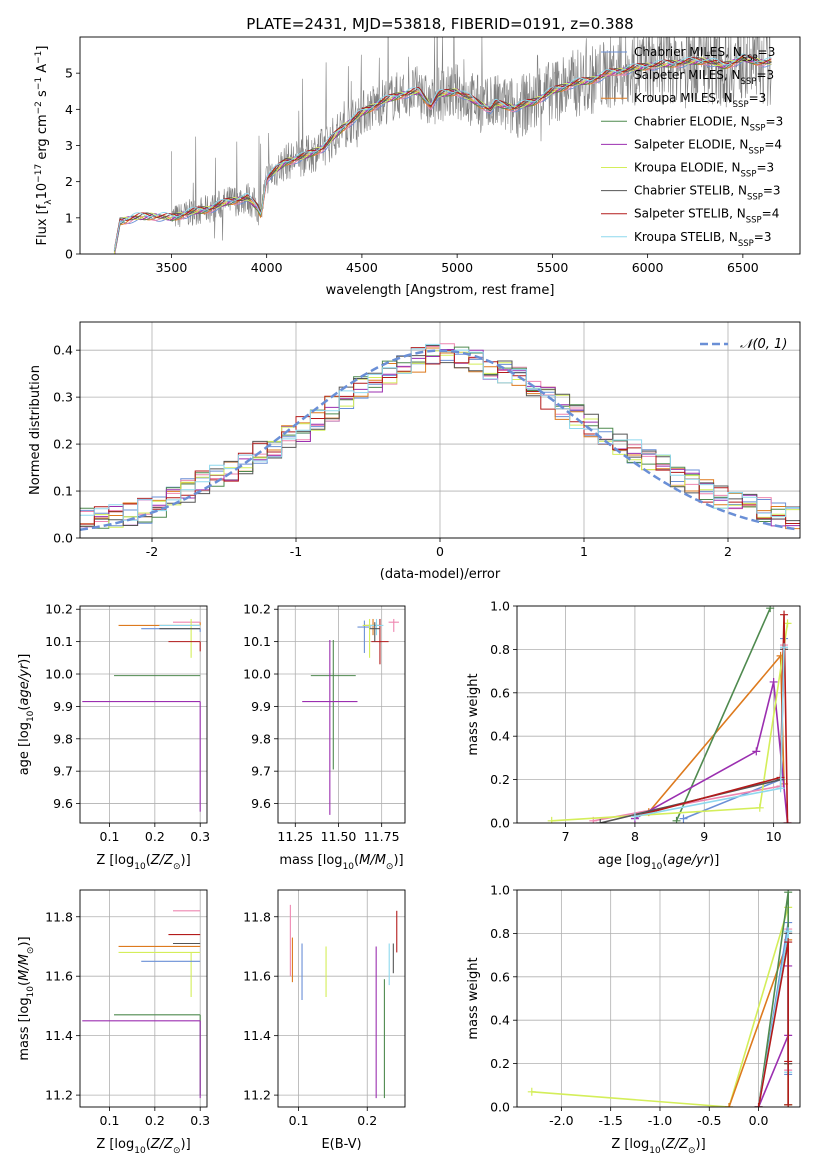 This screenshot has width=819, height=1170. I want to click on x-tick-label: -2, so click(152, 551).